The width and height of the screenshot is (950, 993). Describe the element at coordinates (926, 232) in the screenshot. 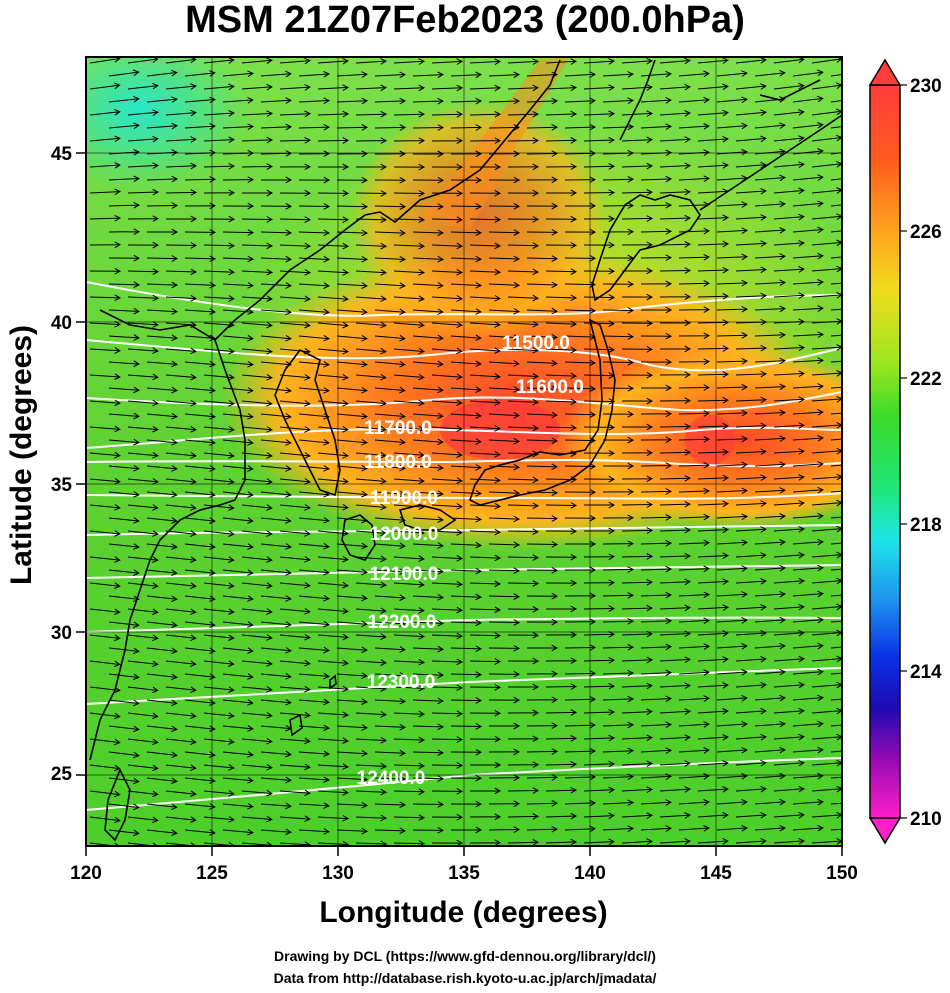

I see `colorbar-label-226: 226` at that location.